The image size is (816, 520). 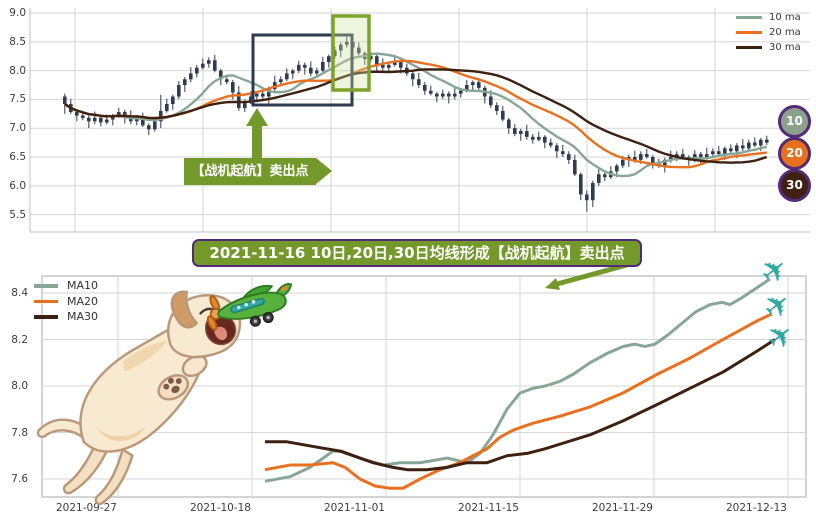 What do you see at coordinates (785, 17) in the screenshot?
I see `legend-label: 10 ma` at bounding box center [785, 17].